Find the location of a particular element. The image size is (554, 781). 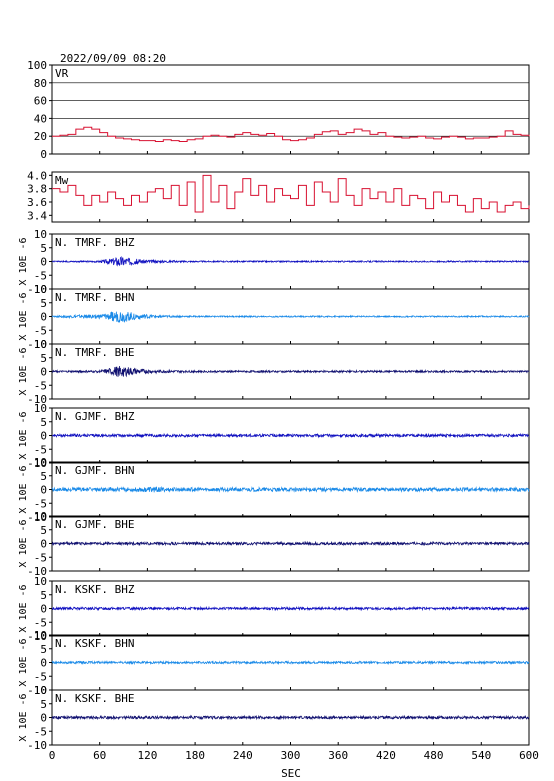

x-tick-label: 120 is located at coordinates (147, 755).